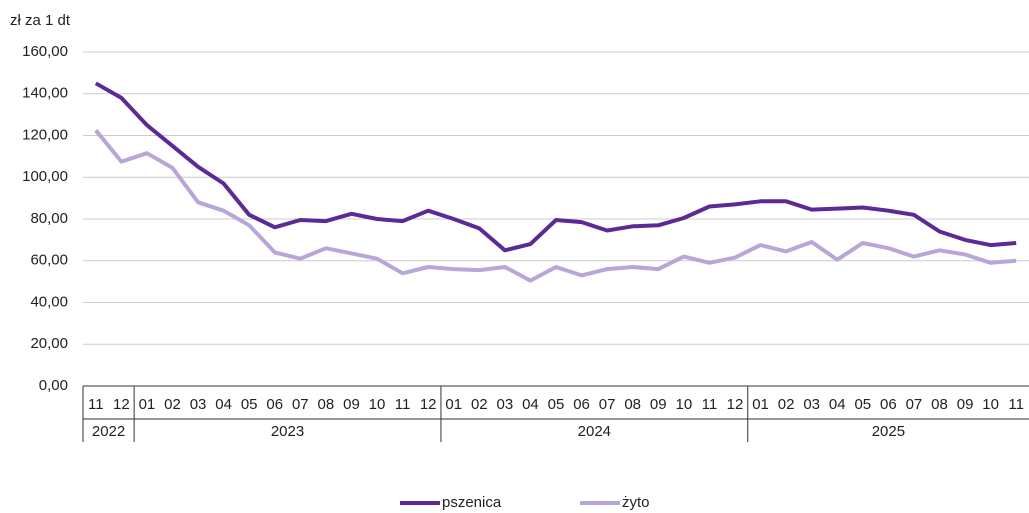 This screenshot has height=513, width=1029. Describe the element at coordinates (45, 93) in the screenshot. I see `y-tick-label: 140,00` at that location.